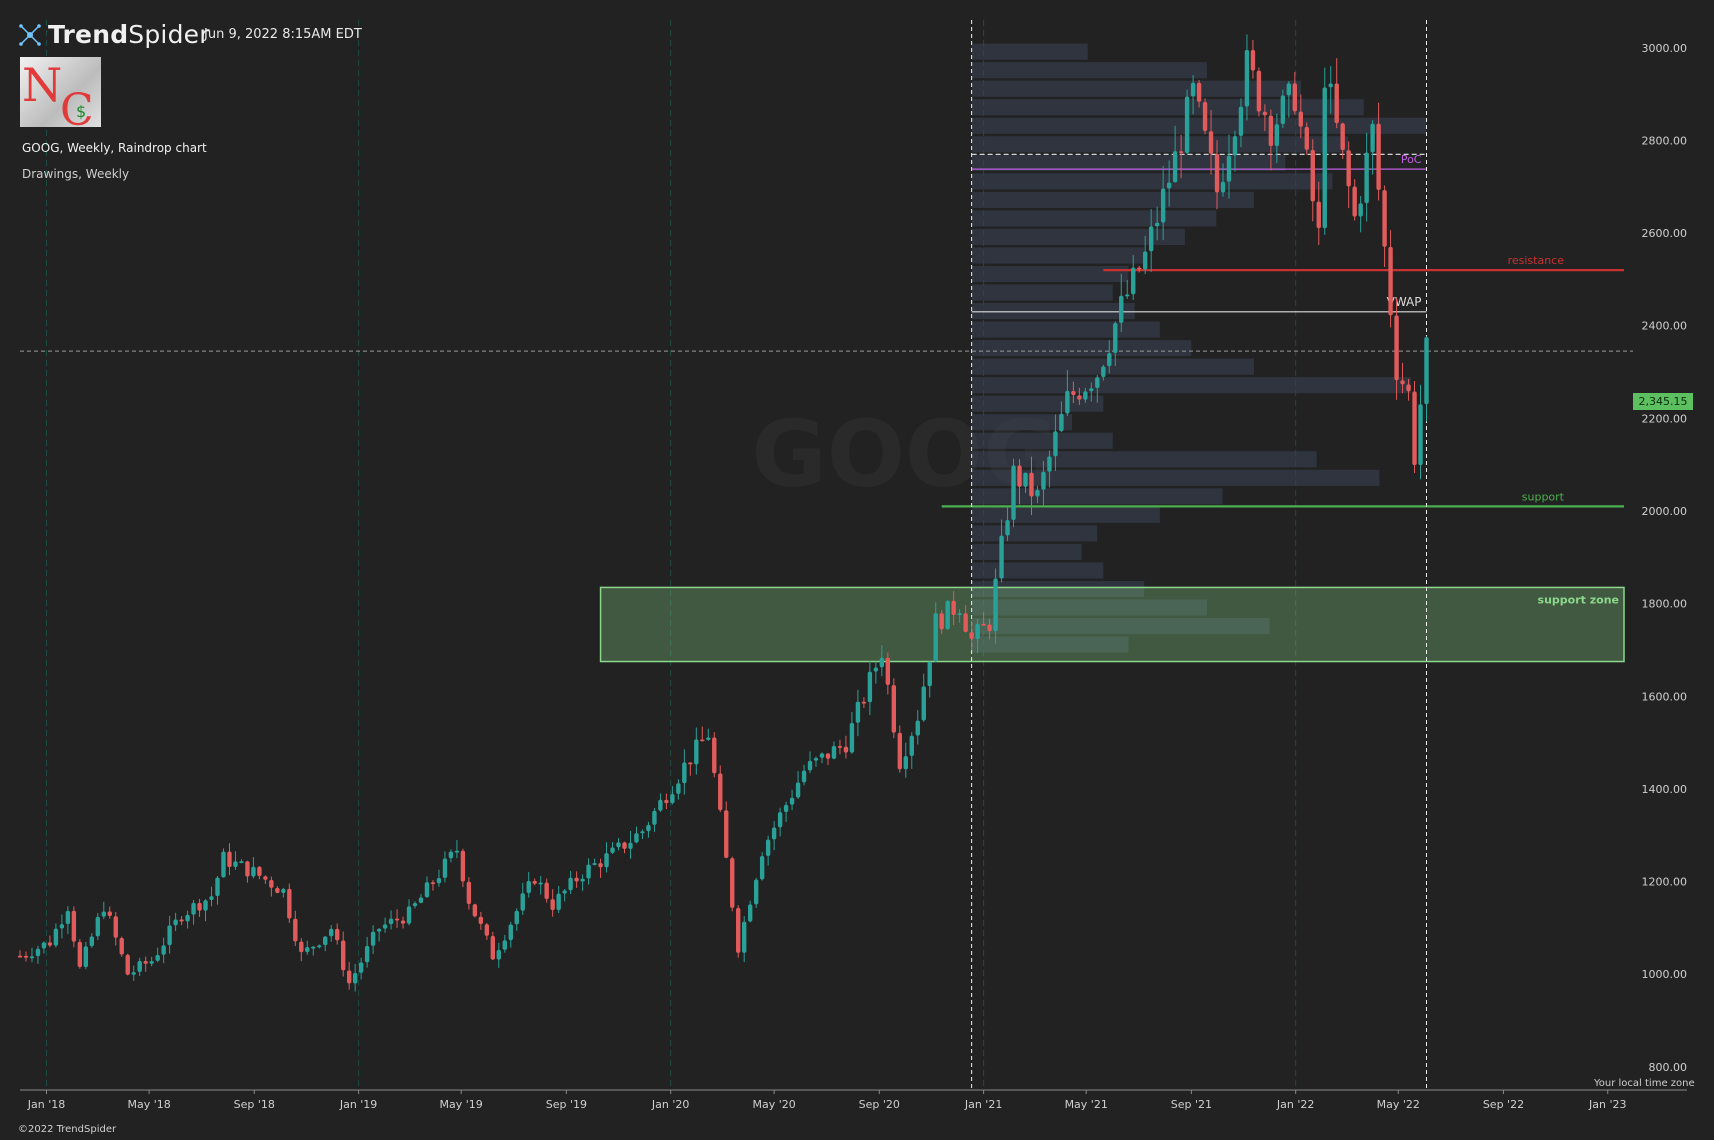 This screenshot has height=1140, width=1714. I want to click on y-tick-label: 3000.00, so click(1665, 48).